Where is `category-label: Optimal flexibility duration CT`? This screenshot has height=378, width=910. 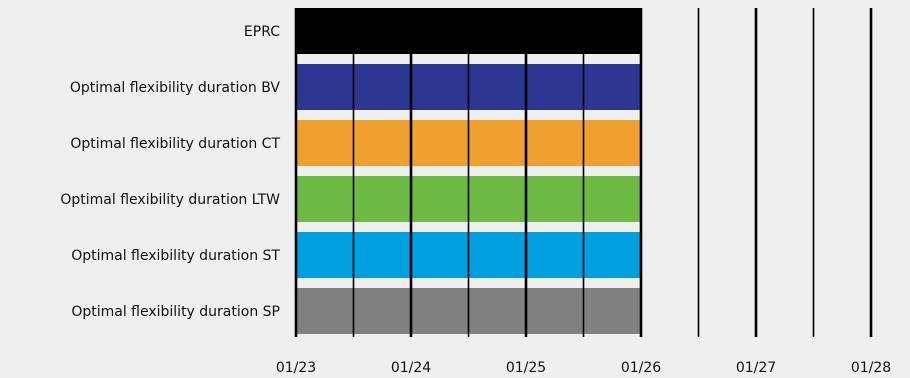 category-label: Optimal flexibility duration CT is located at coordinates (175, 144).